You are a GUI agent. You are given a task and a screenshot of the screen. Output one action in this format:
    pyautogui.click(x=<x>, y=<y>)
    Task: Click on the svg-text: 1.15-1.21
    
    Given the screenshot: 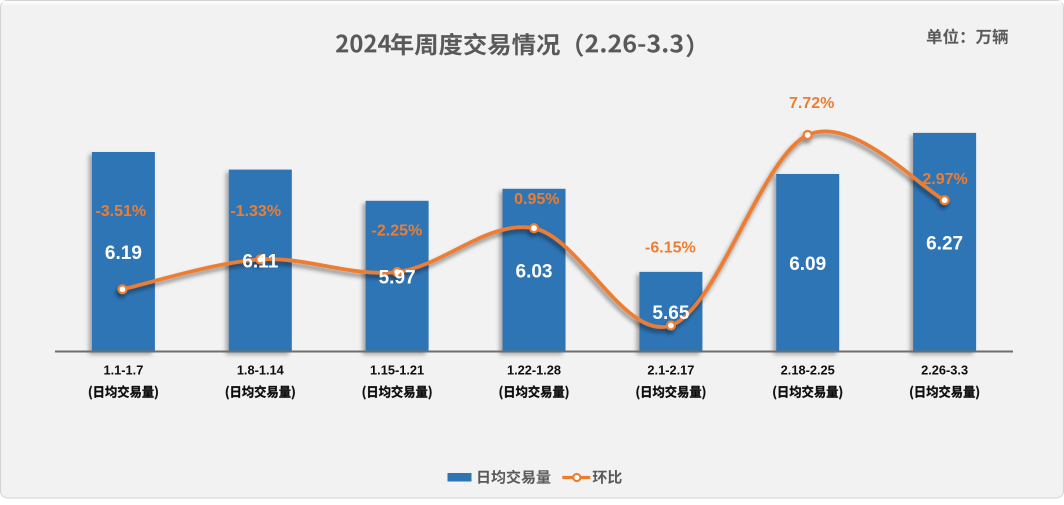 What is the action you would take?
    pyautogui.click(x=397, y=370)
    